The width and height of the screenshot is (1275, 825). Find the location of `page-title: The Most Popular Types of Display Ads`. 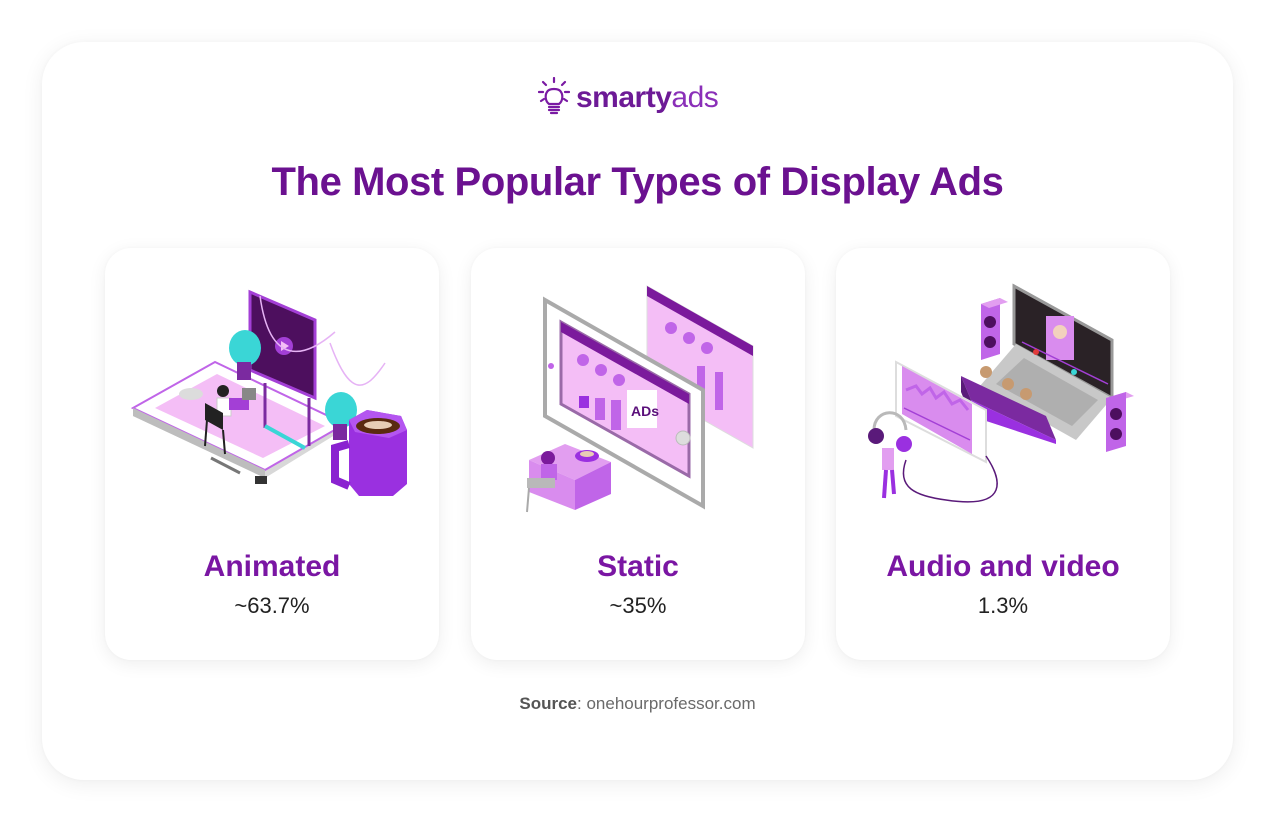

page-title: The Most Popular Types of Display Ads is located at coordinates (637, 182).